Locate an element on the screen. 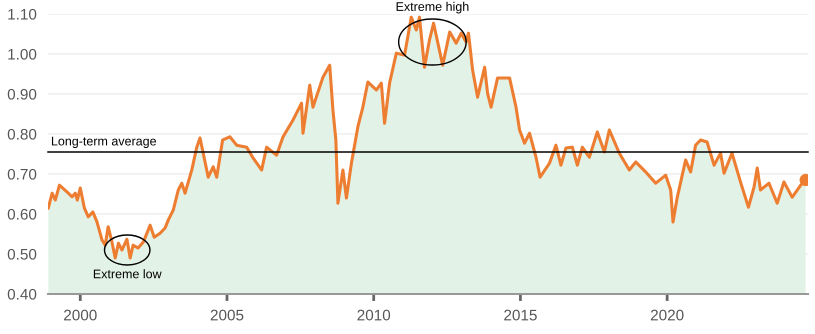 The image size is (815, 334). y-tick-label: 0.90 is located at coordinates (22, 94).